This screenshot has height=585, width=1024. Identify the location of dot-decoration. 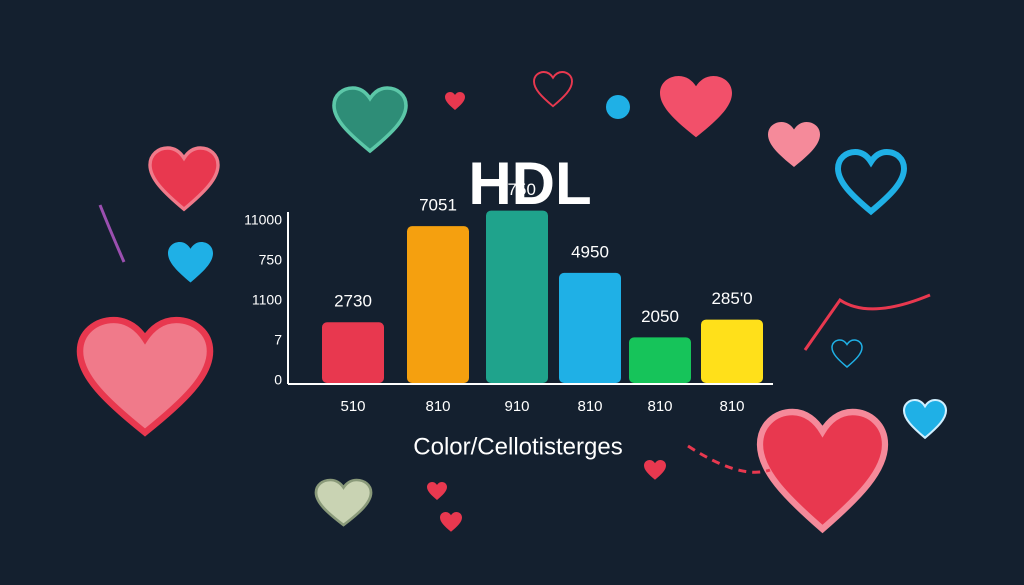
(618, 107).